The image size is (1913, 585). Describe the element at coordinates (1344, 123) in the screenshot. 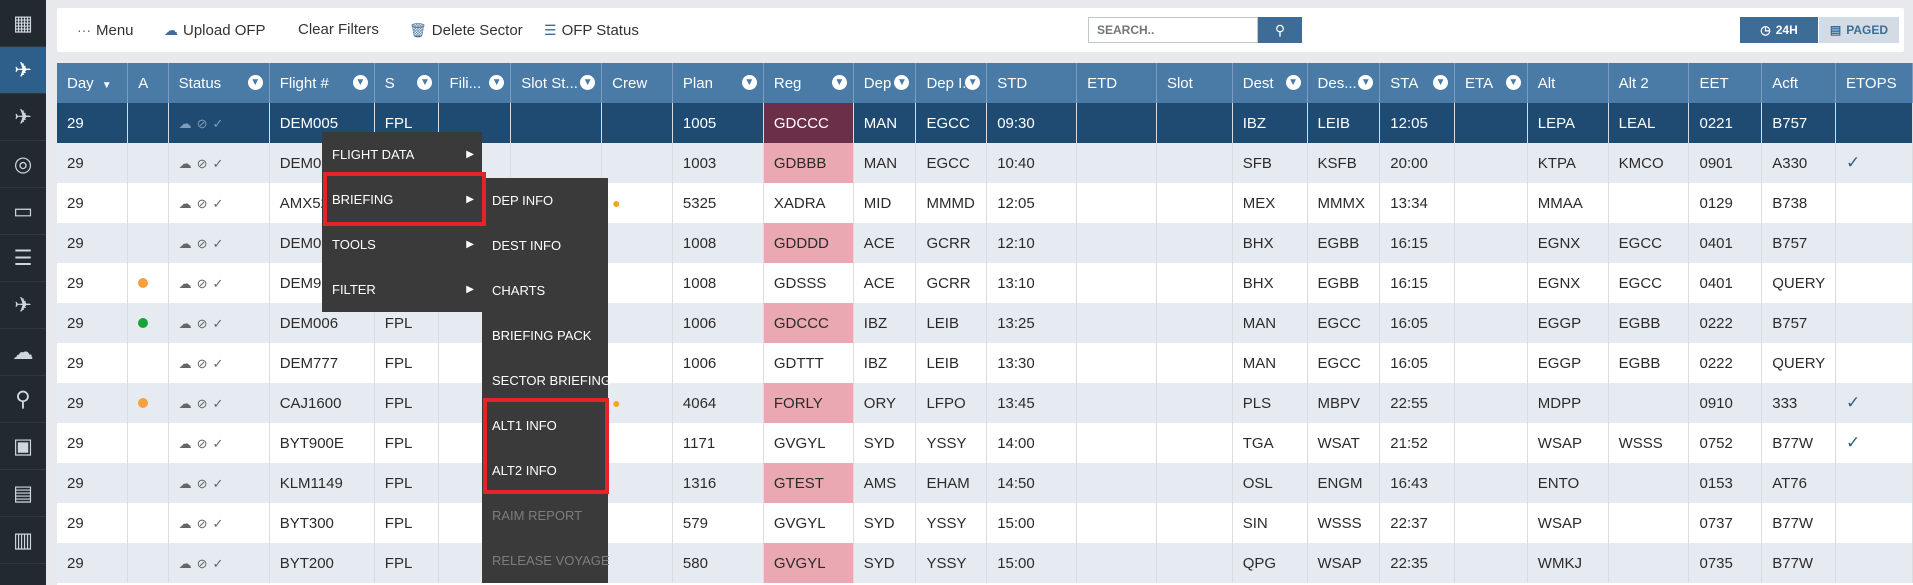

I see `desi-cell: LEIB` at that location.